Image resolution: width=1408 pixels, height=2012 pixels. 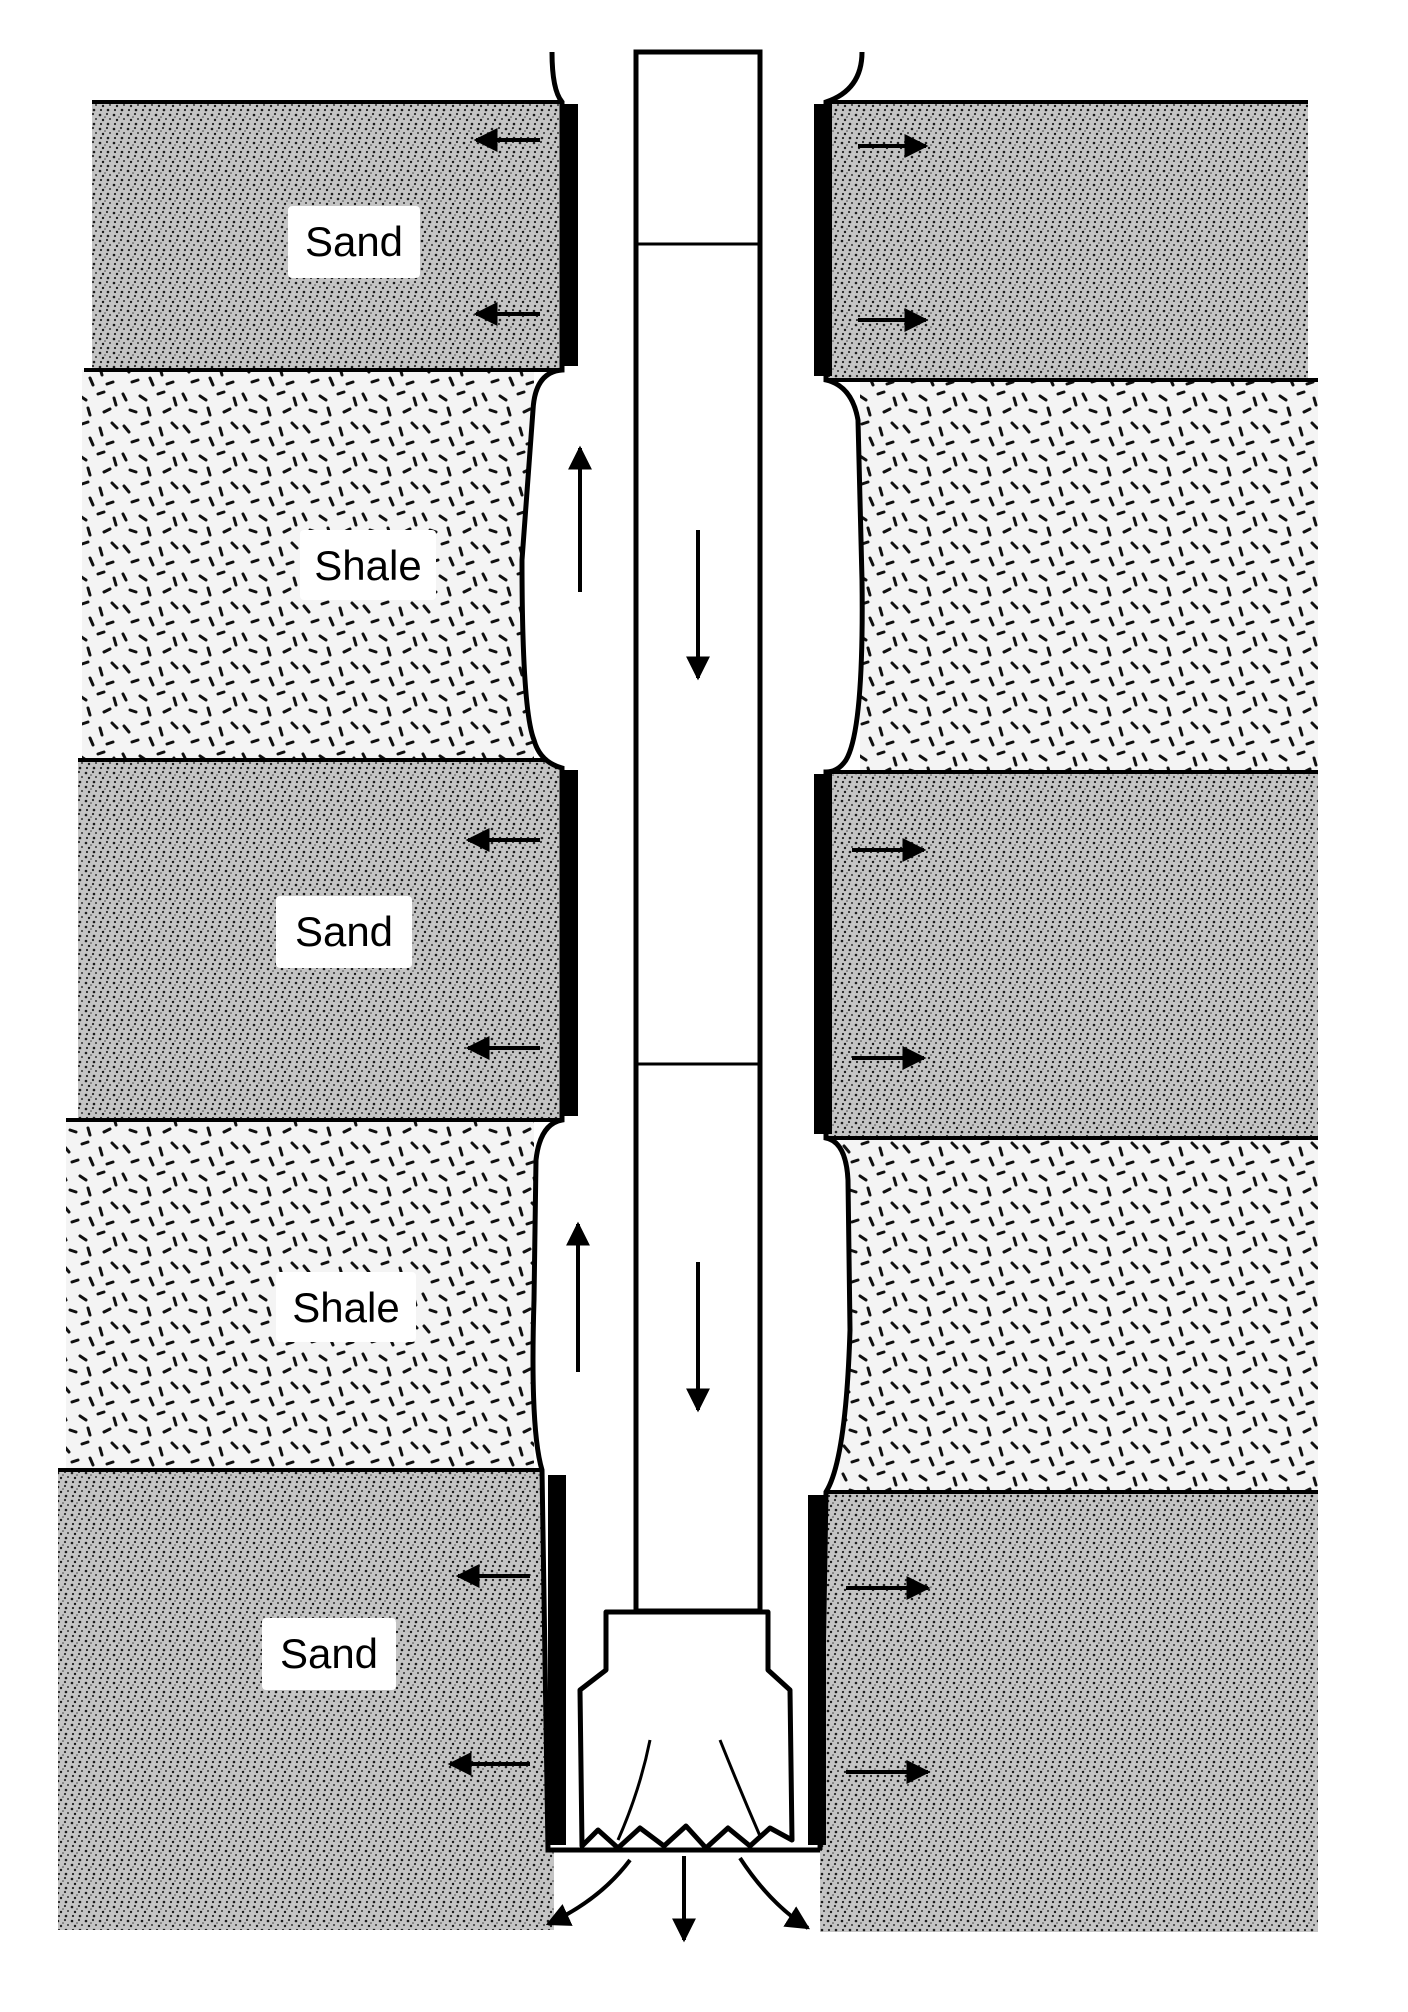 I want to click on drill-bit, so click(x=686, y=1730).